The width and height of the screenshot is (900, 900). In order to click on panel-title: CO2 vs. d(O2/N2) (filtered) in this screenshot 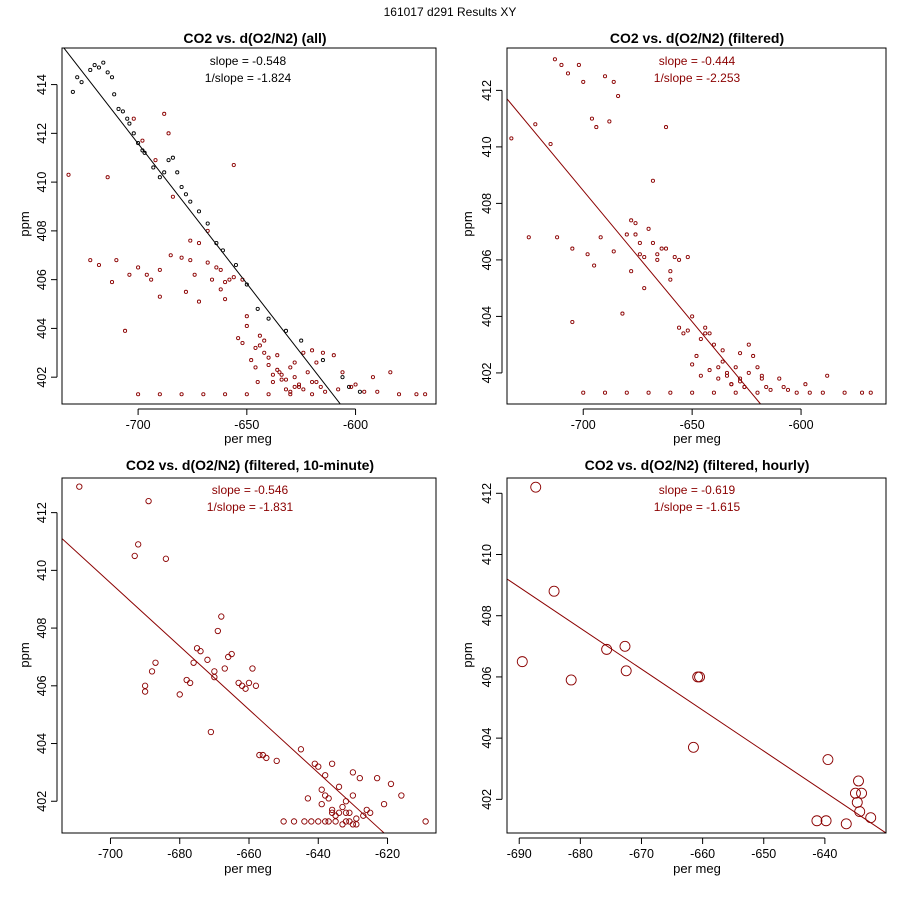, I will do `click(697, 38)`.